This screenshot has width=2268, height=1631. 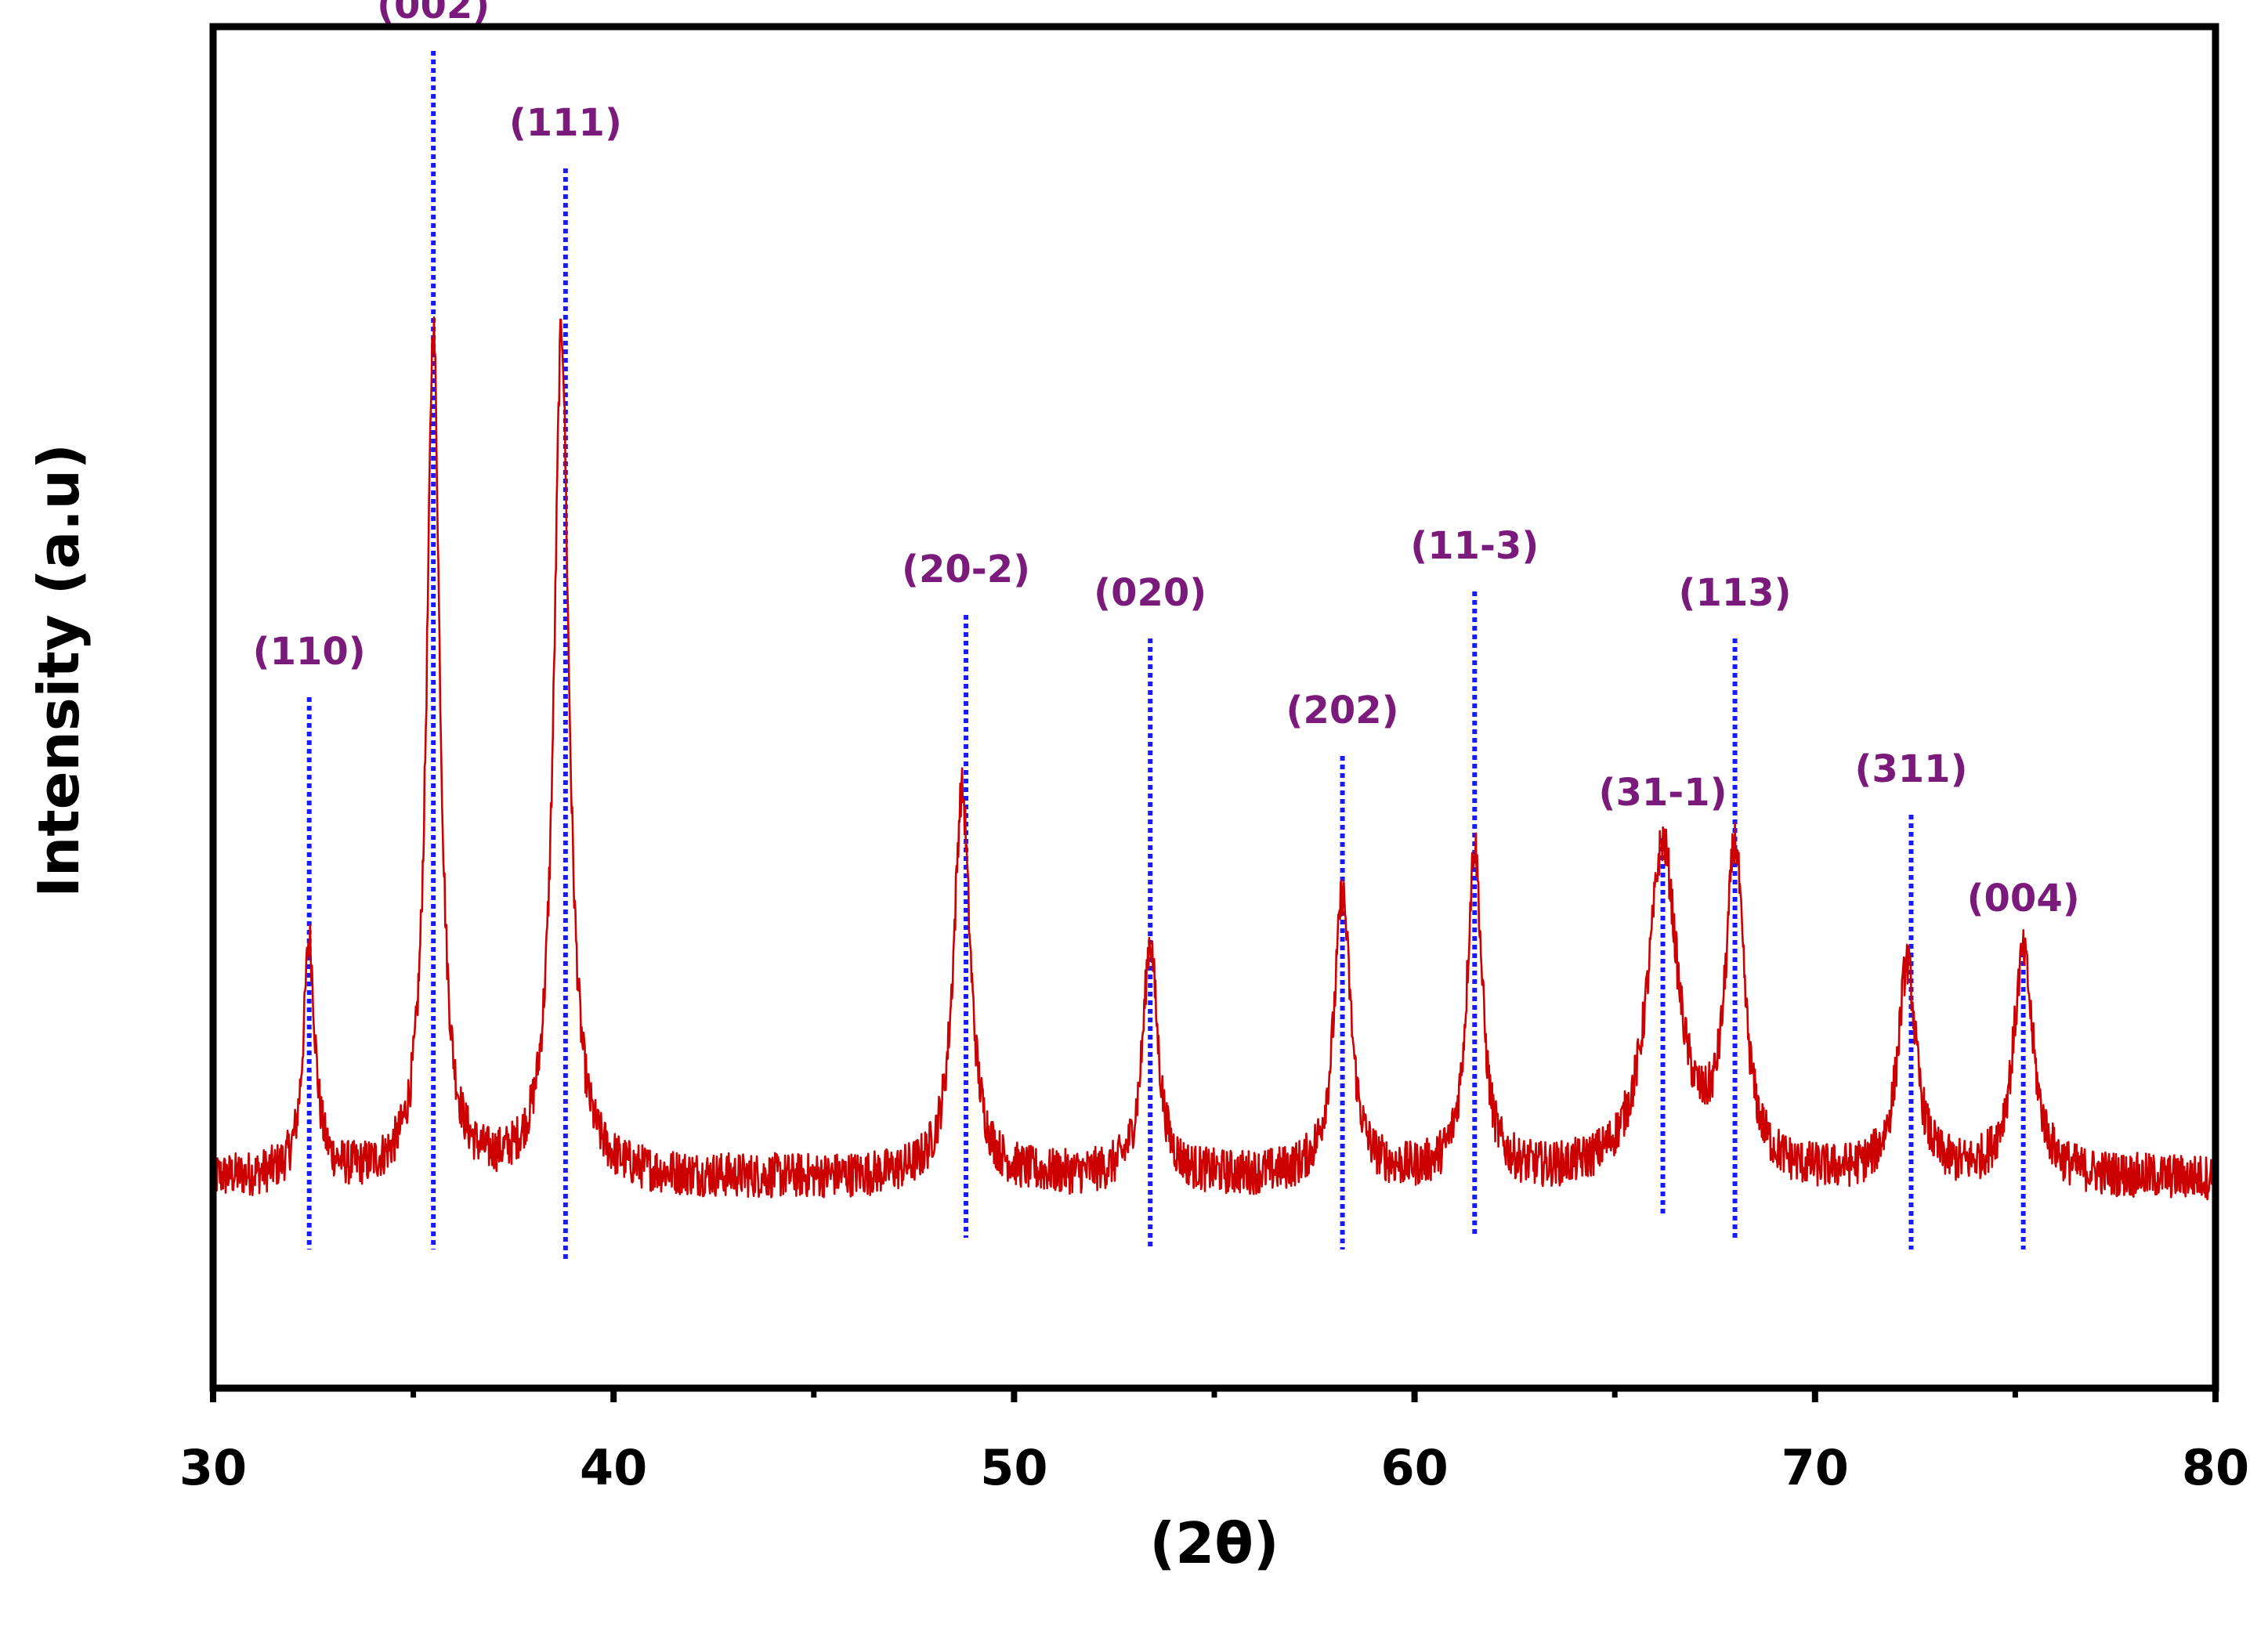 What do you see at coordinates (309, 652) in the screenshot?
I see `reflection-label: (110)` at bounding box center [309, 652].